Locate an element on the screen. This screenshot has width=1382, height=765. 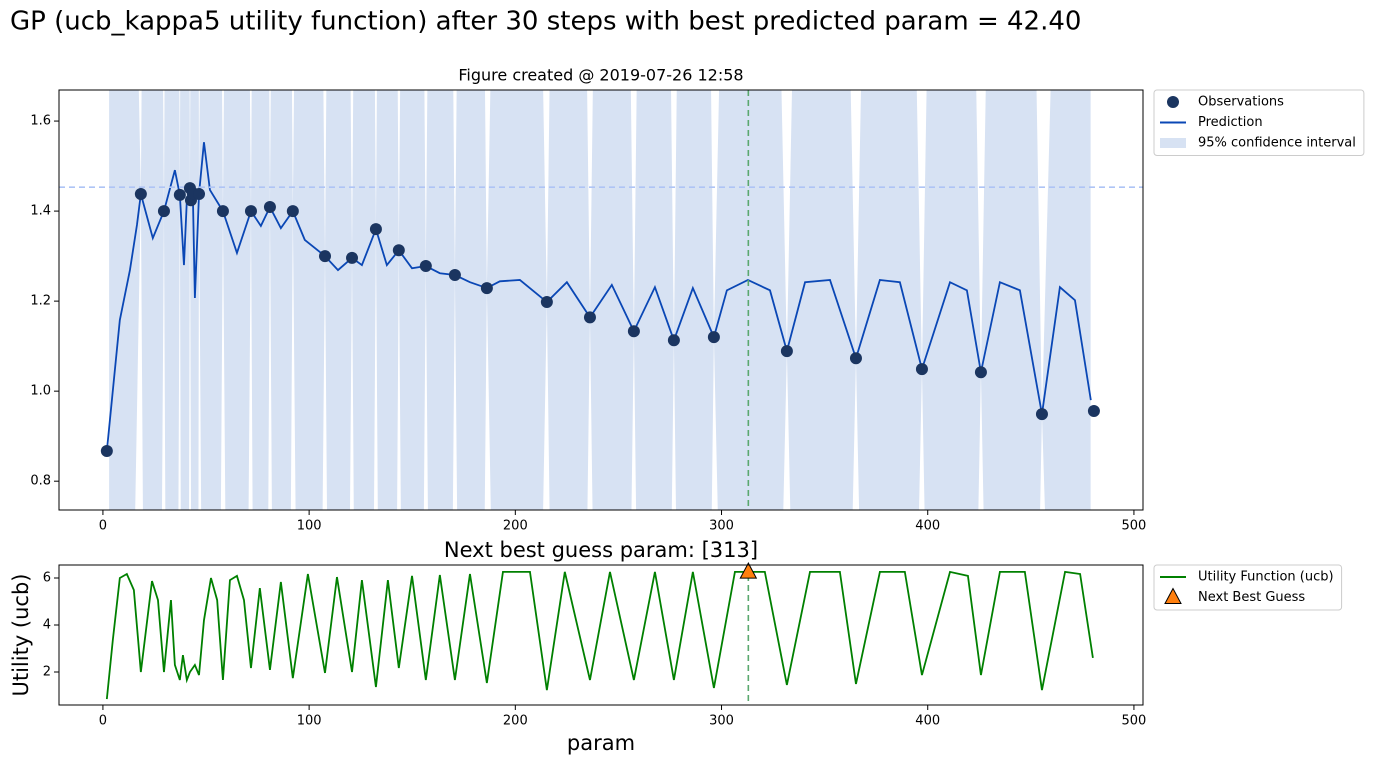
line is located at coordinates (599, 635).